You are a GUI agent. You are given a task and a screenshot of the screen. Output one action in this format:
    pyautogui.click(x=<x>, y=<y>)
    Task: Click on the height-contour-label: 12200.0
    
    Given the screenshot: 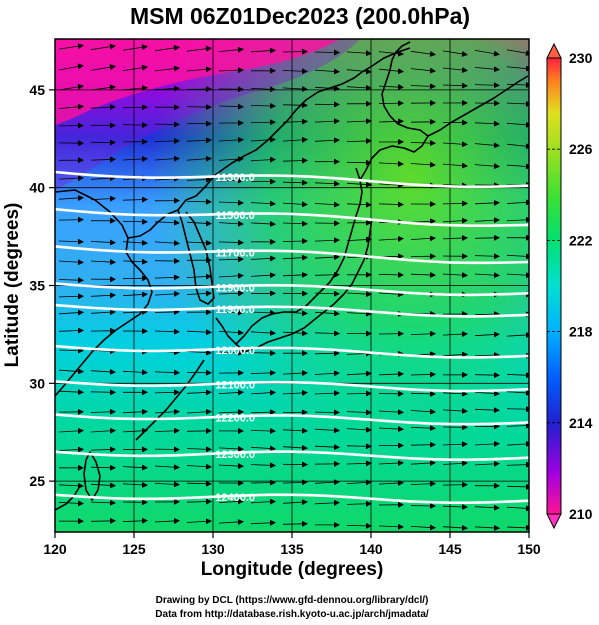 What is the action you would take?
    pyautogui.click(x=235, y=419)
    